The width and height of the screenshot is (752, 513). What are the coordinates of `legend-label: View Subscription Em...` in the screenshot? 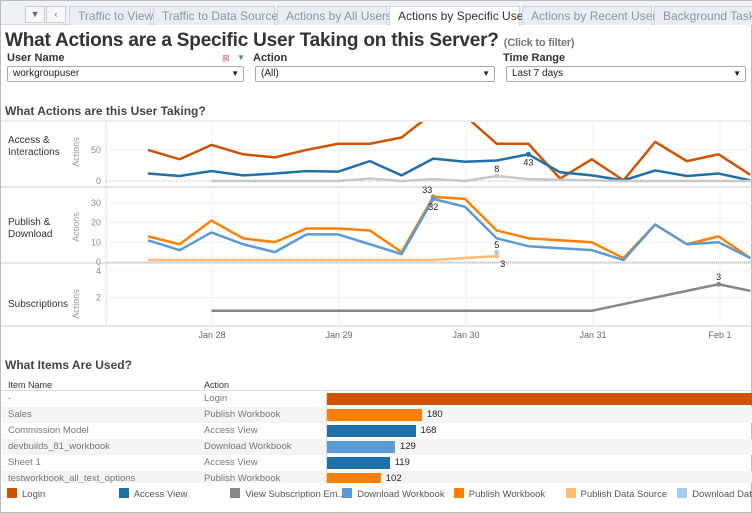 It's located at (295, 494).